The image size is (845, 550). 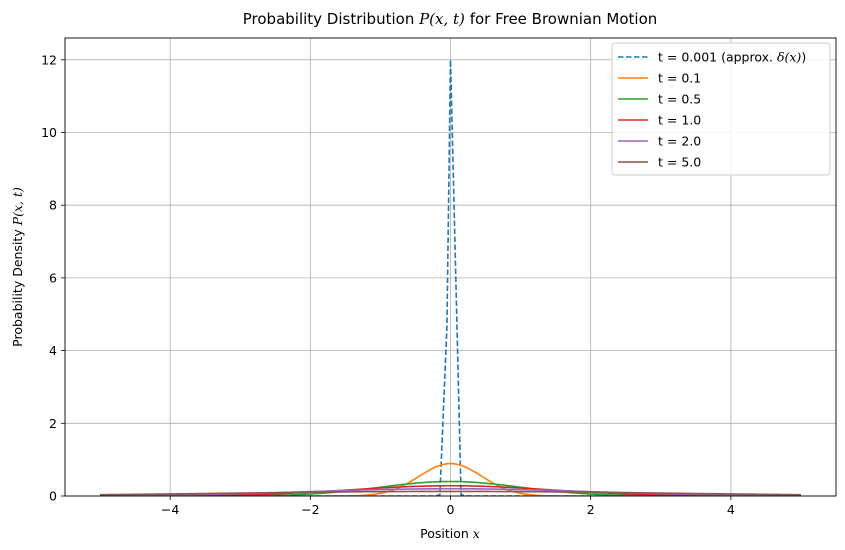 What do you see at coordinates (679, 162) in the screenshot?
I see `legend-entry: t = 5.0` at bounding box center [679, 162].